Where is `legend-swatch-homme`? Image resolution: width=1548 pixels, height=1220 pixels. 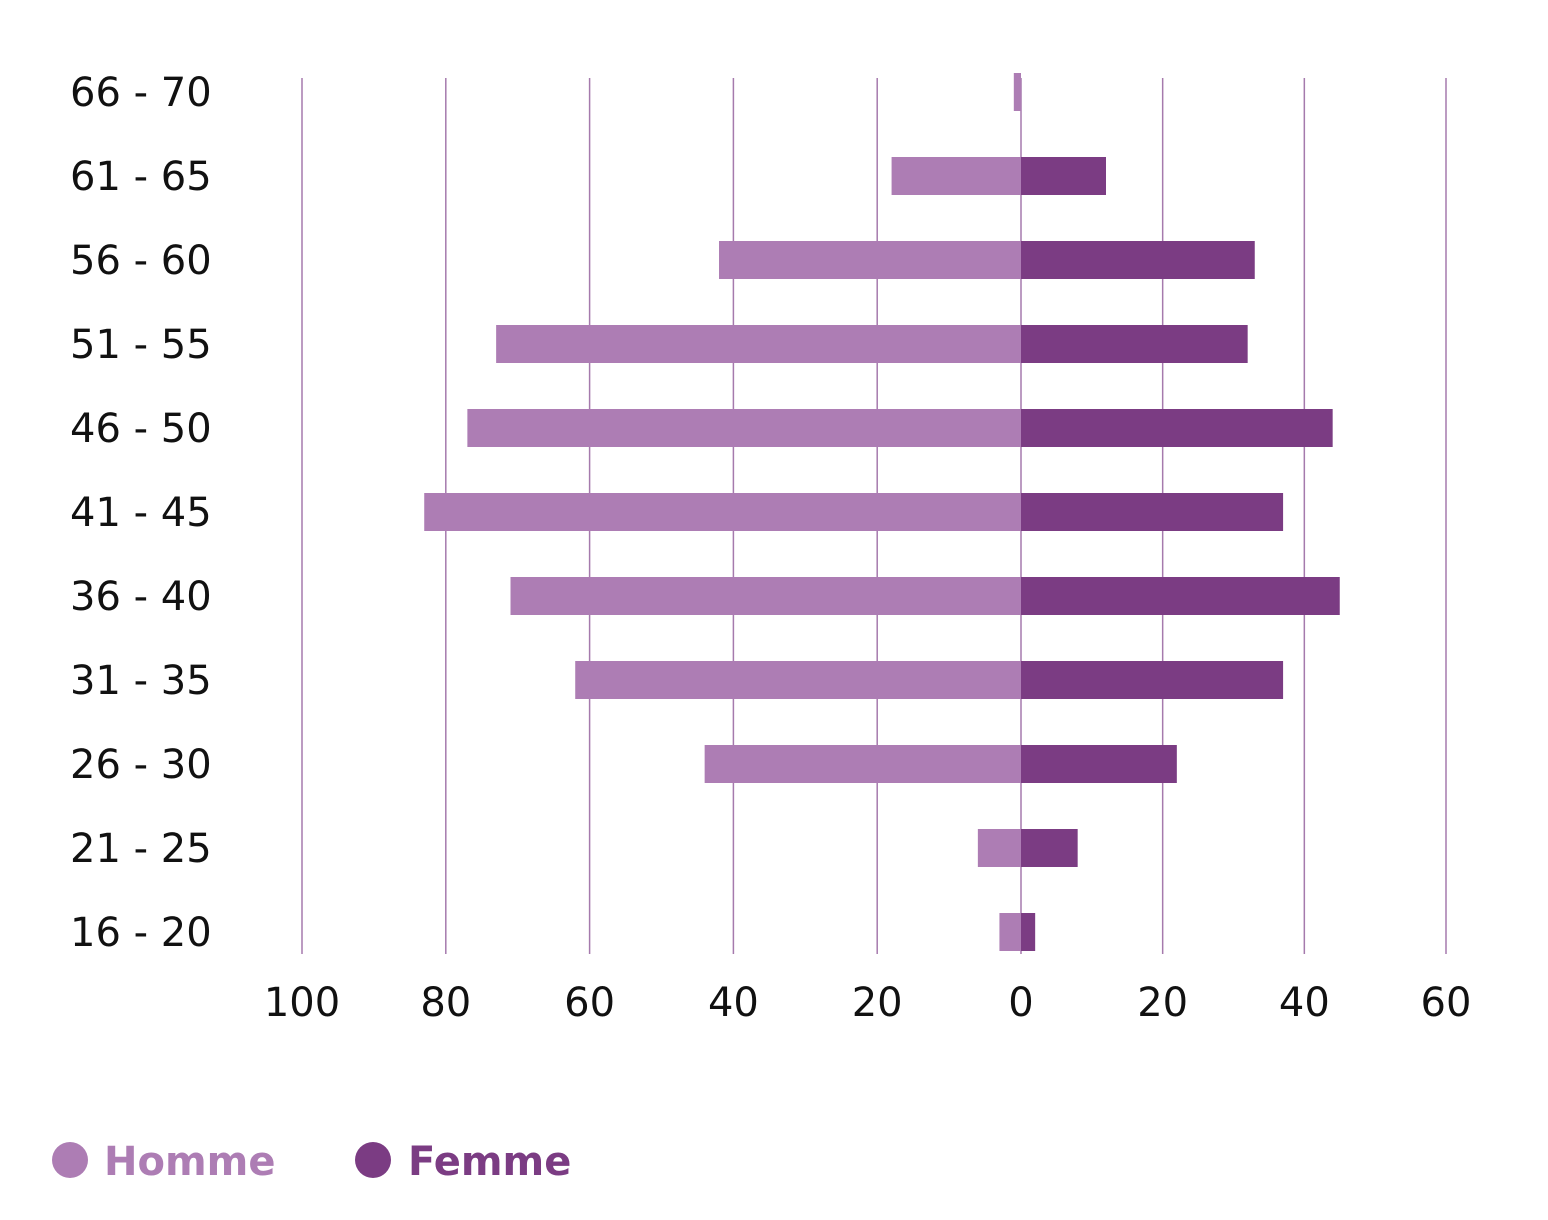
legend-swatch-homme is located at coordinates (70, 1160).